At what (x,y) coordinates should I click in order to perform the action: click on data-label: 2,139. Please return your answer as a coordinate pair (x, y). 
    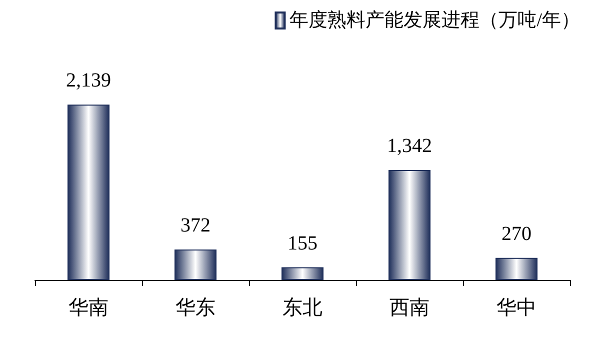
    Looking at the image, I should click on (88, 81).